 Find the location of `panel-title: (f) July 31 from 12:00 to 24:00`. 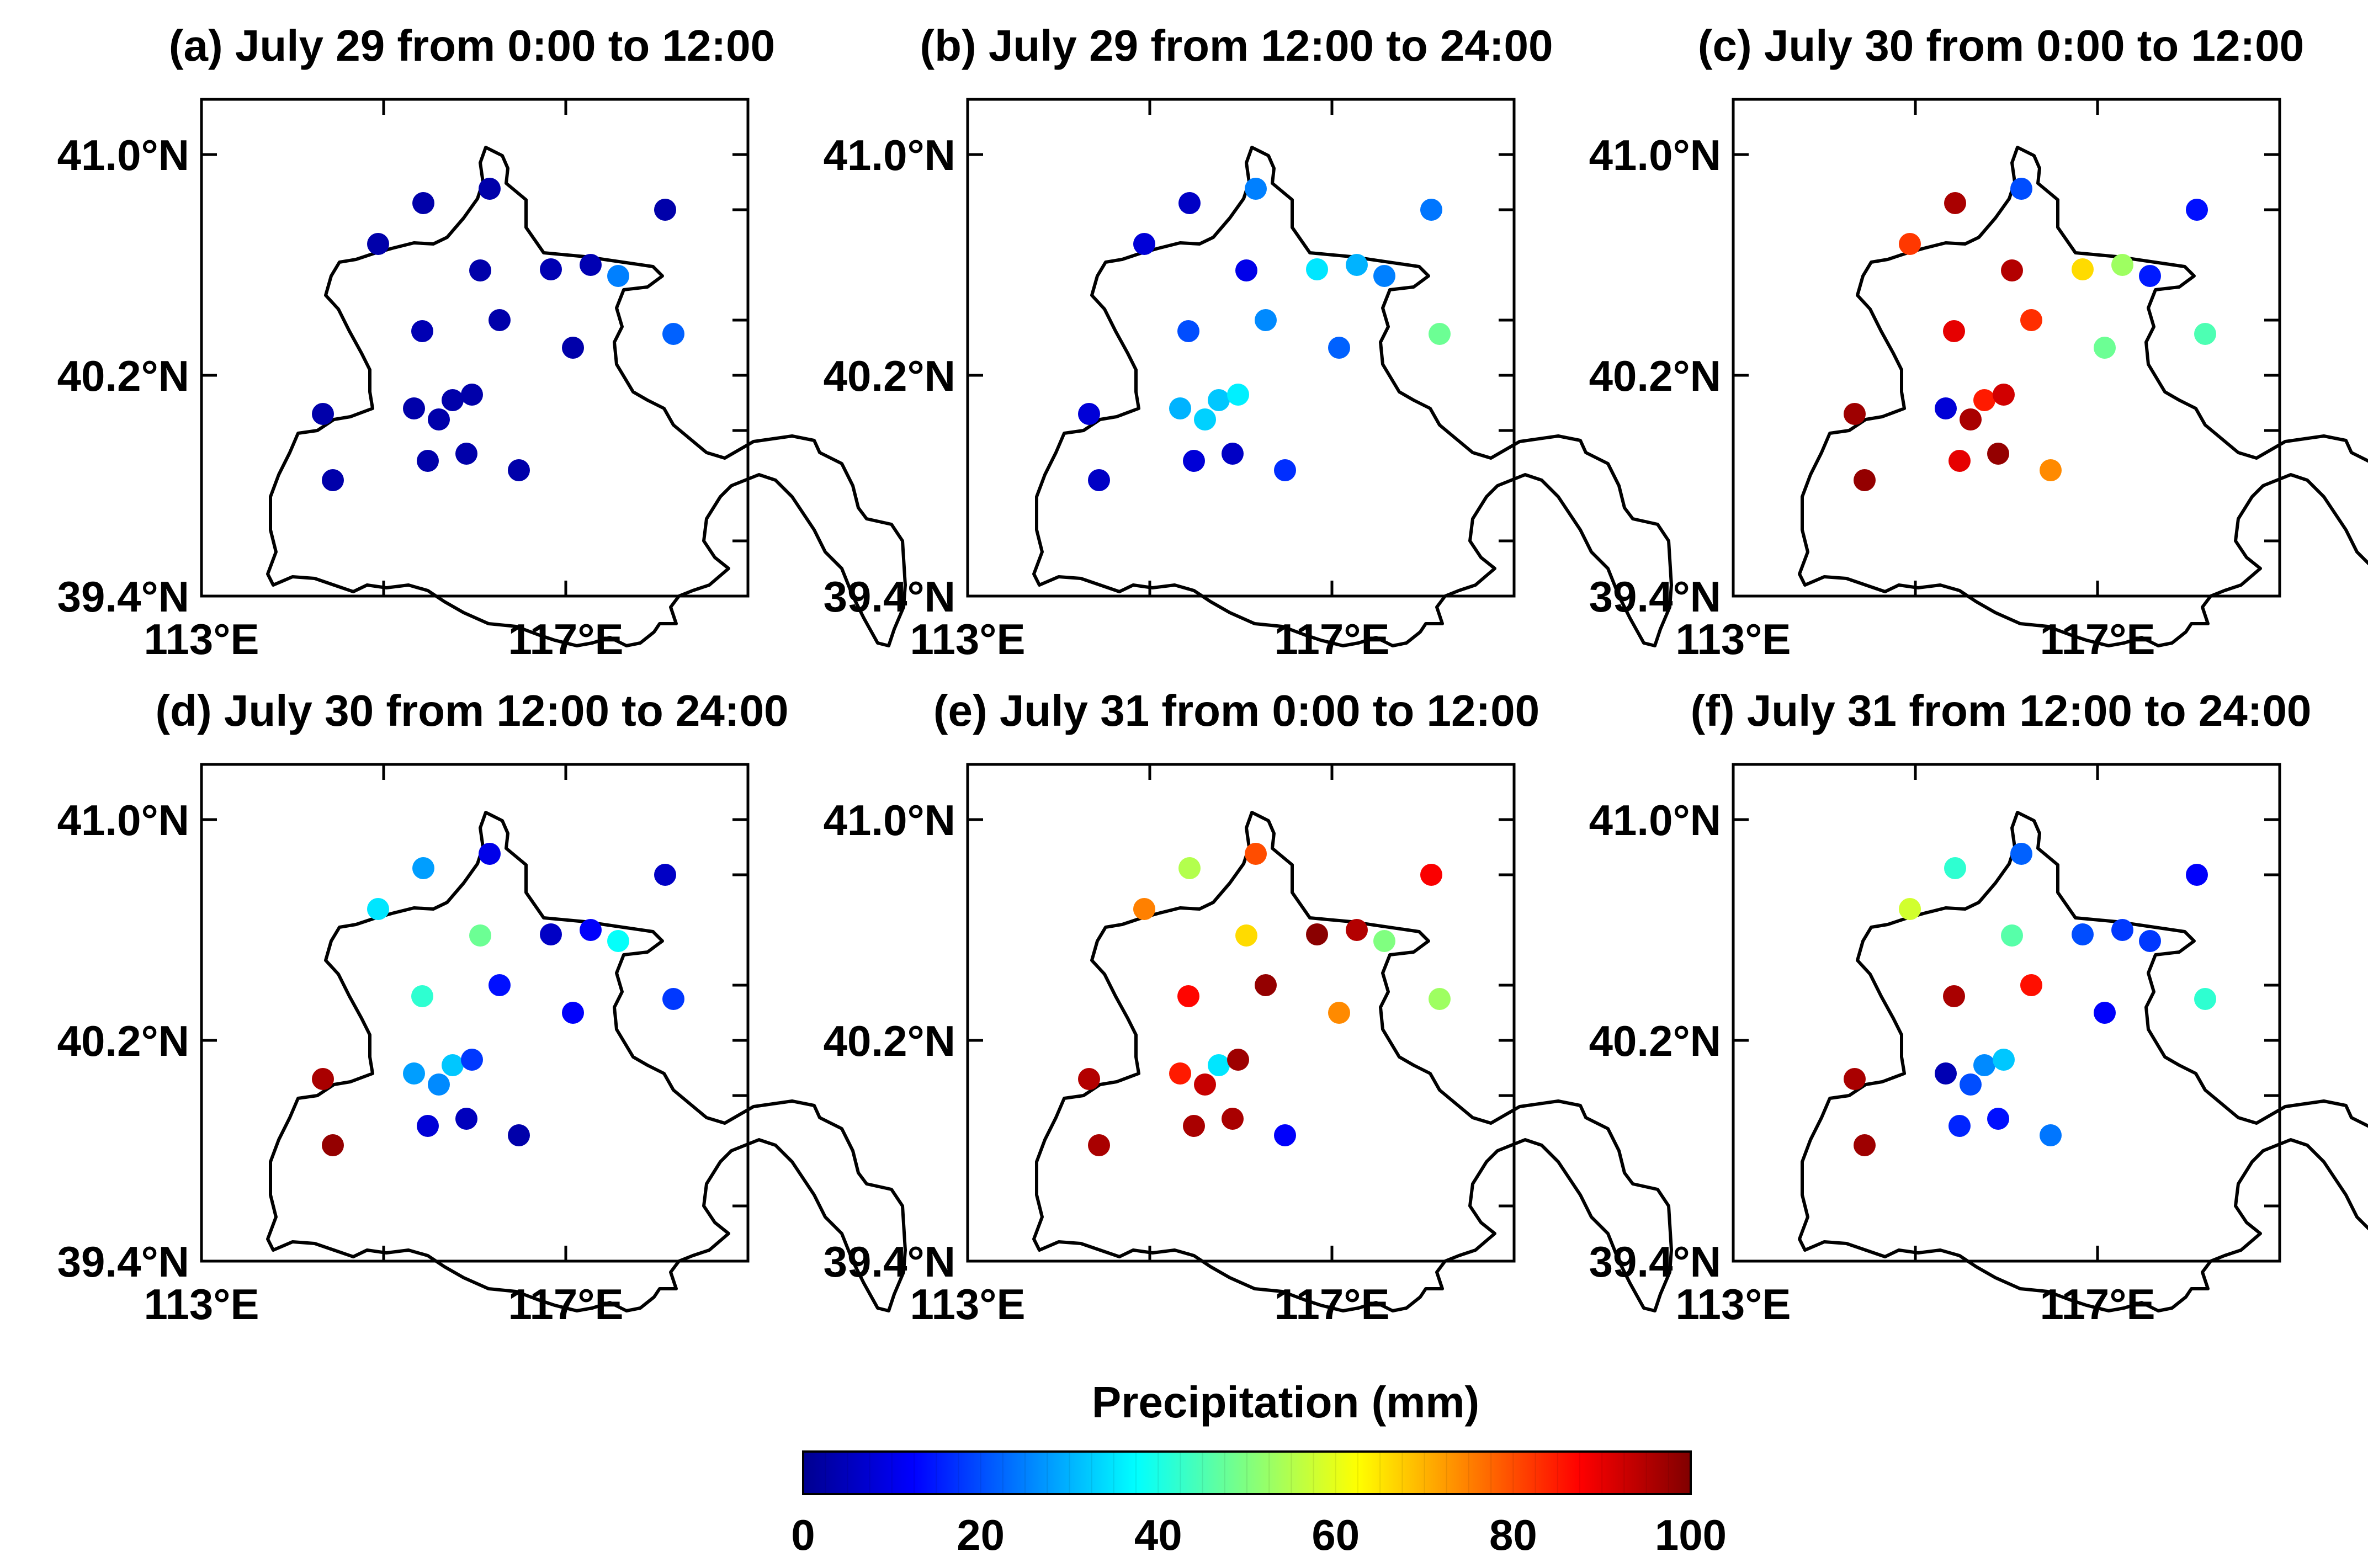

panel-title: (f) July 31 from 12:00 to 24:00 is located at coordinates (2002, 710).